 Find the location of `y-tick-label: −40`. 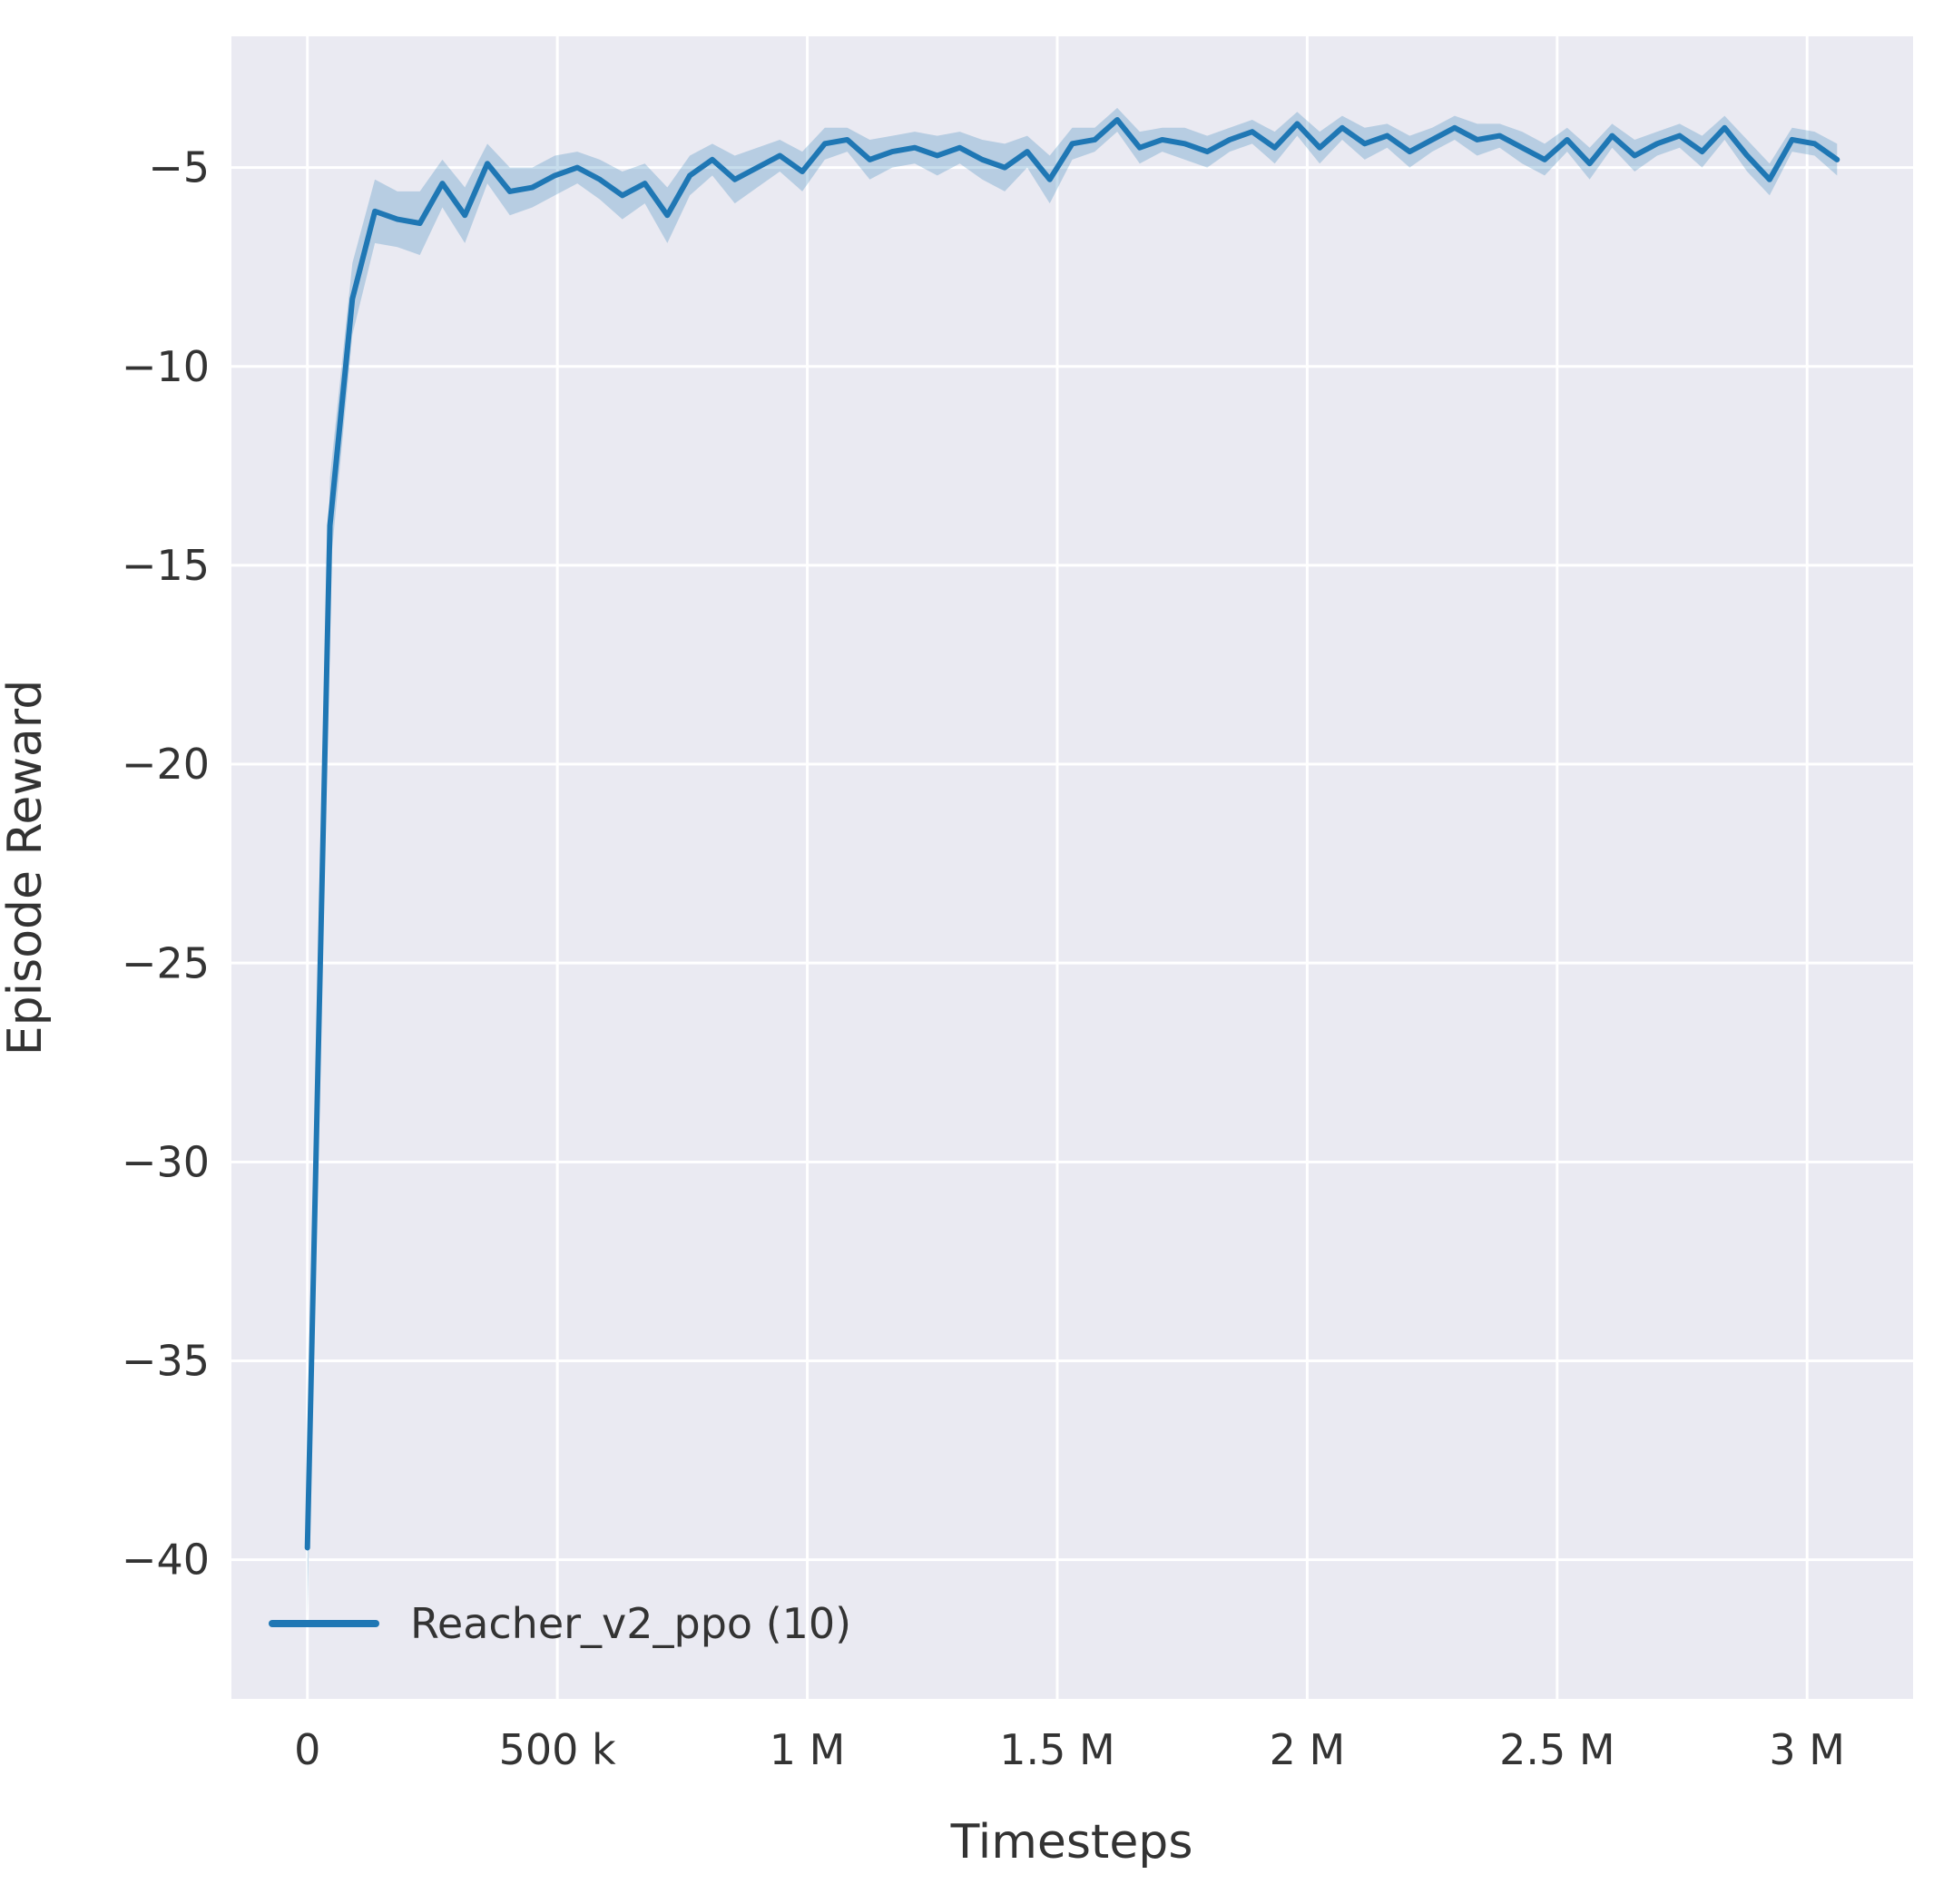

y-tick-label: −40 is located at coordinates (166, 1560).